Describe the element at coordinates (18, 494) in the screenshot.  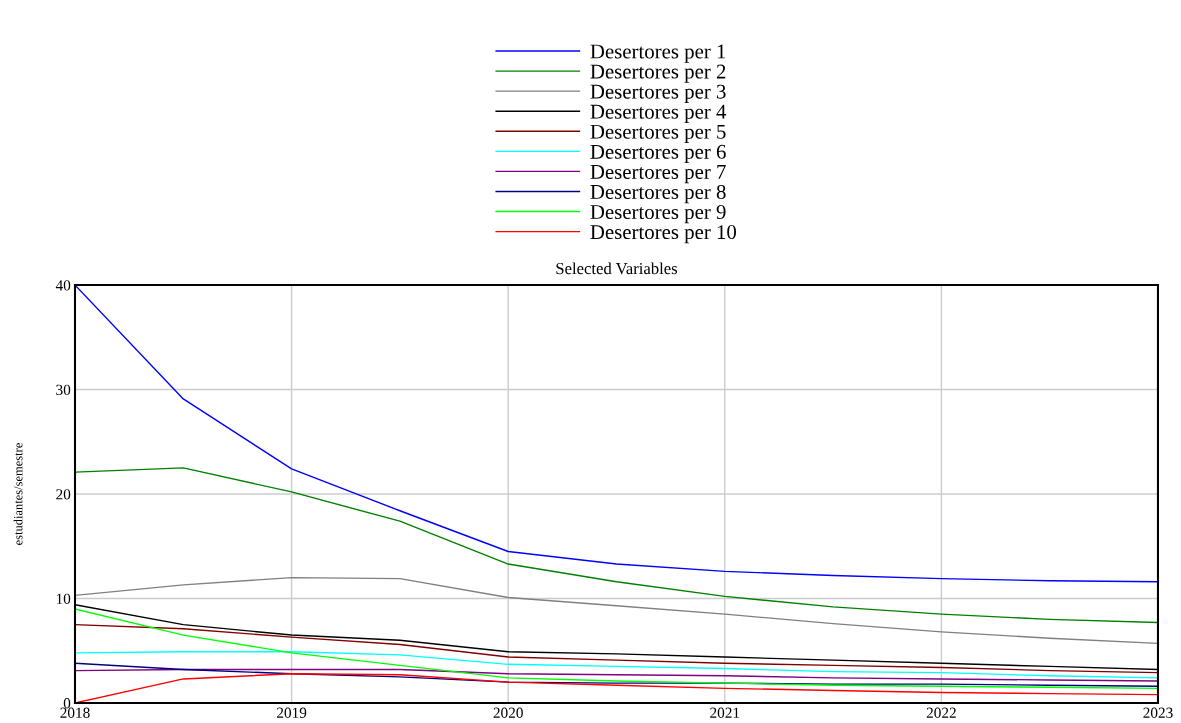
I see `y-axis-title: estudiantes/semestre` at that location.